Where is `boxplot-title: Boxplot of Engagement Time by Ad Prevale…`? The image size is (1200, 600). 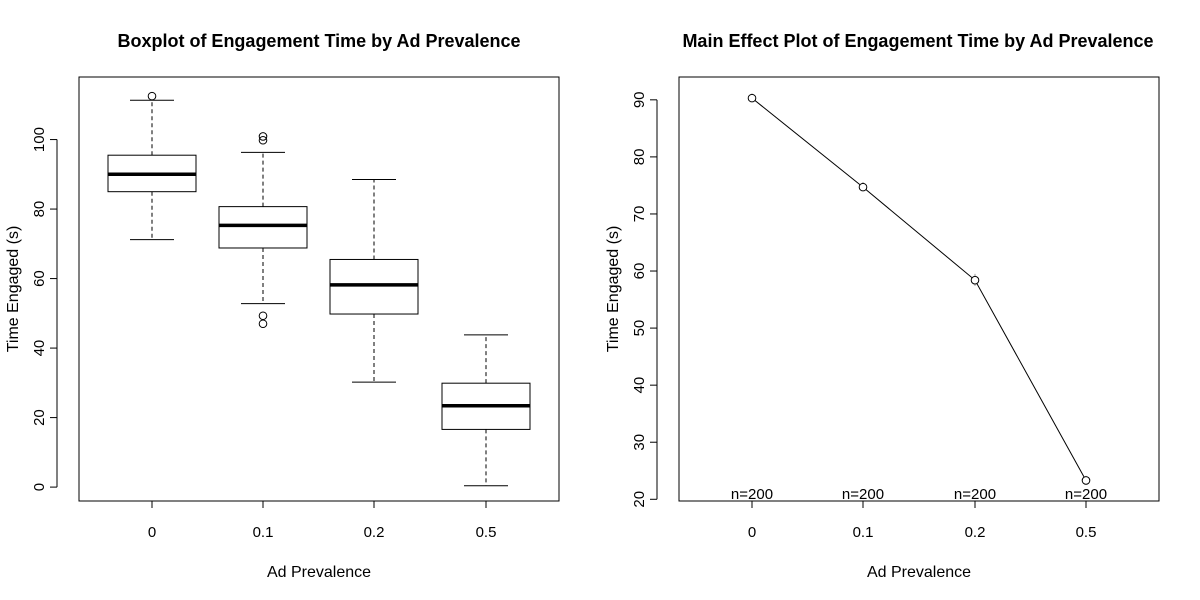
boxplot-title: Boxplot of Engagement Time by Ad Prevale… is located at coordinates (318, 41).